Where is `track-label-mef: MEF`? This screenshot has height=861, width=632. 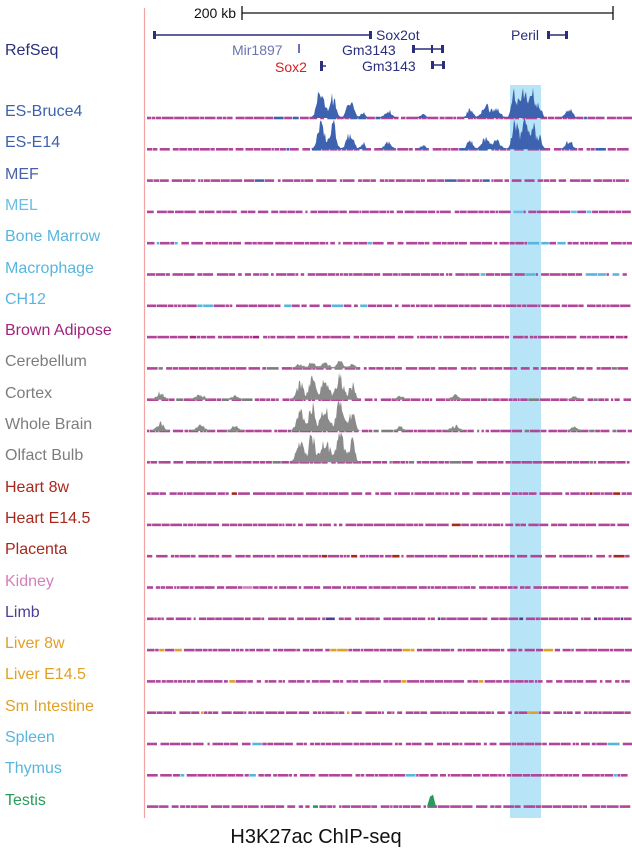
track-label-mef: MEF is located at coordinates (22, 174).